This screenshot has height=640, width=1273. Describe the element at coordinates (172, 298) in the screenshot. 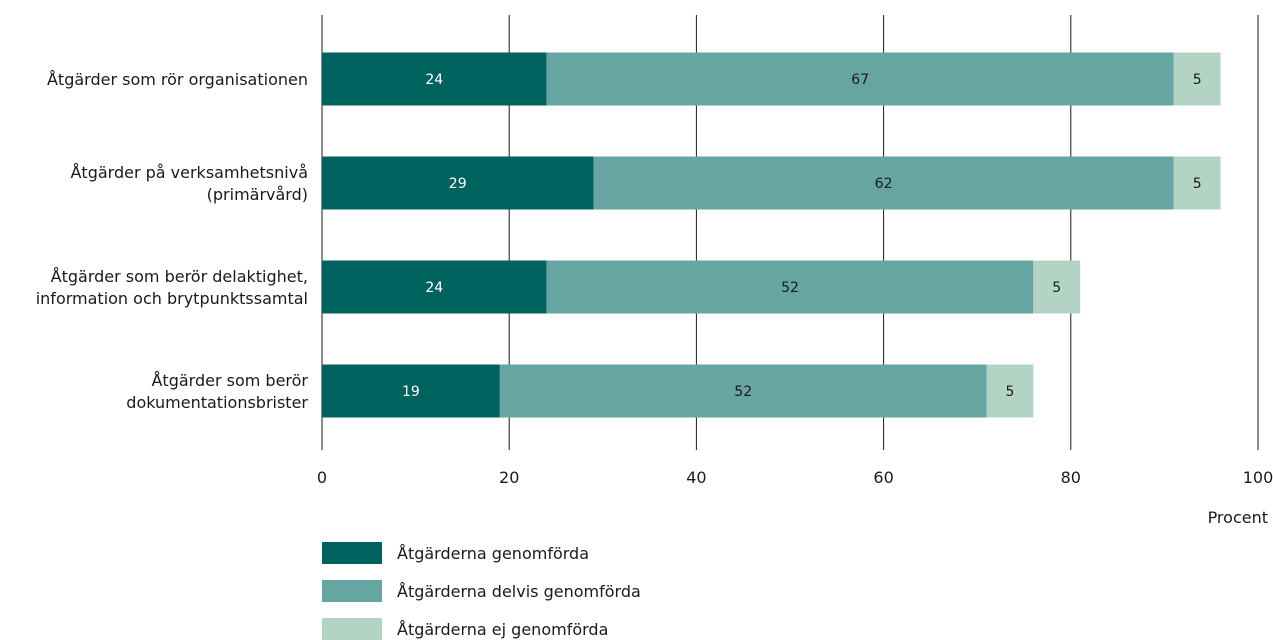

I see `category-label: information och brytpunktssamtal` at that location.